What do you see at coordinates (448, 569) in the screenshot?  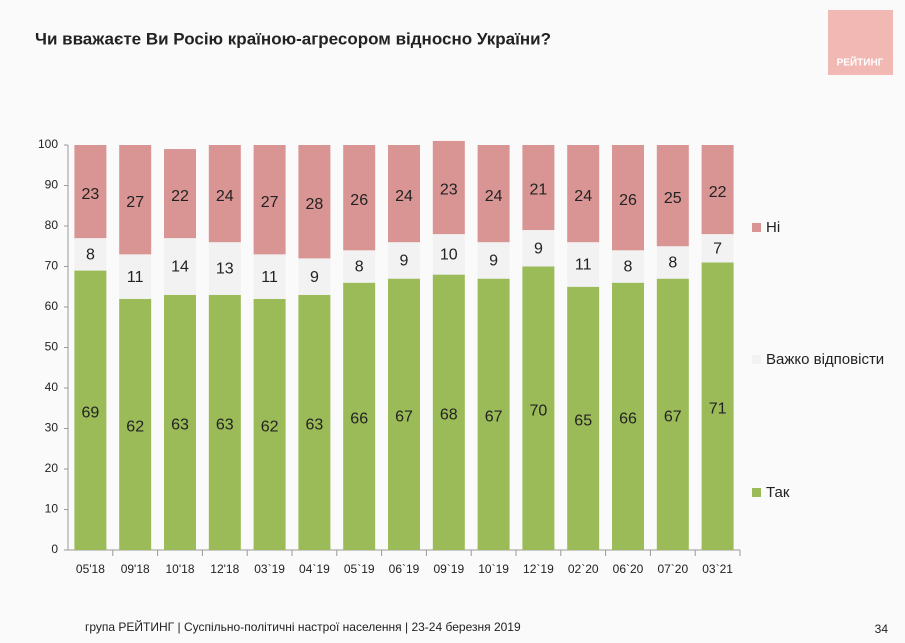 I see `x-tick-label: 09`19` at bounding box center [448, 569].